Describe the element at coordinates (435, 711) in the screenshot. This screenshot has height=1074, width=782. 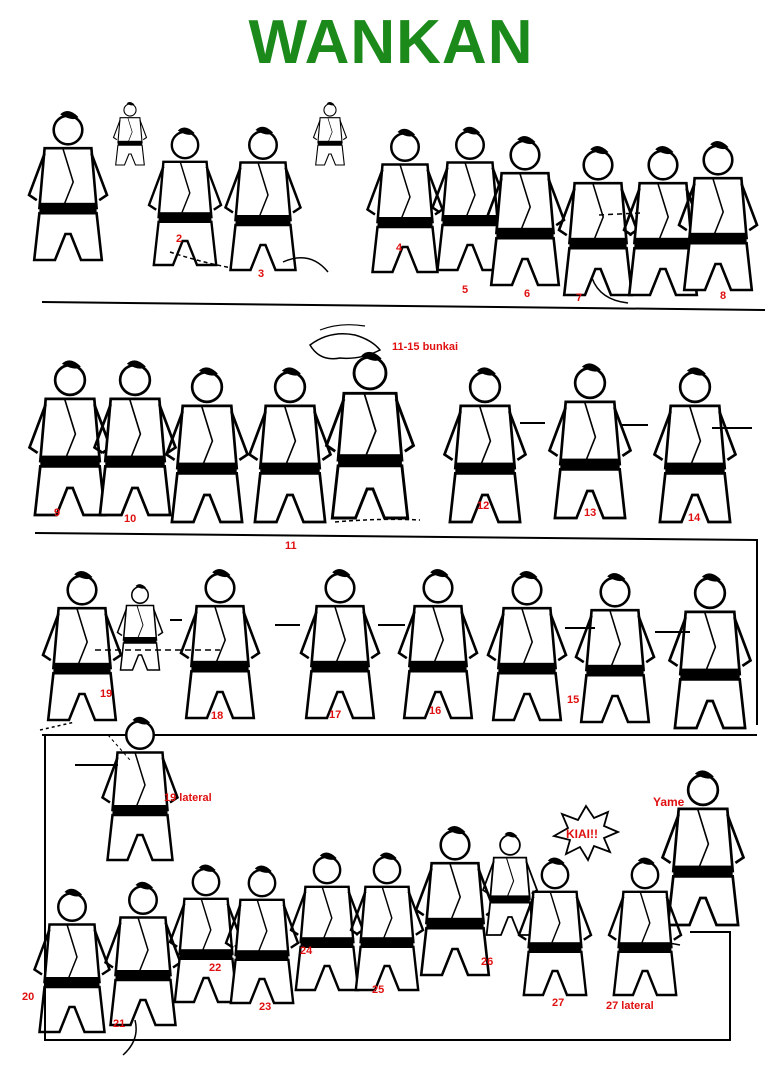
I see `move-label-16: 16` at that location.